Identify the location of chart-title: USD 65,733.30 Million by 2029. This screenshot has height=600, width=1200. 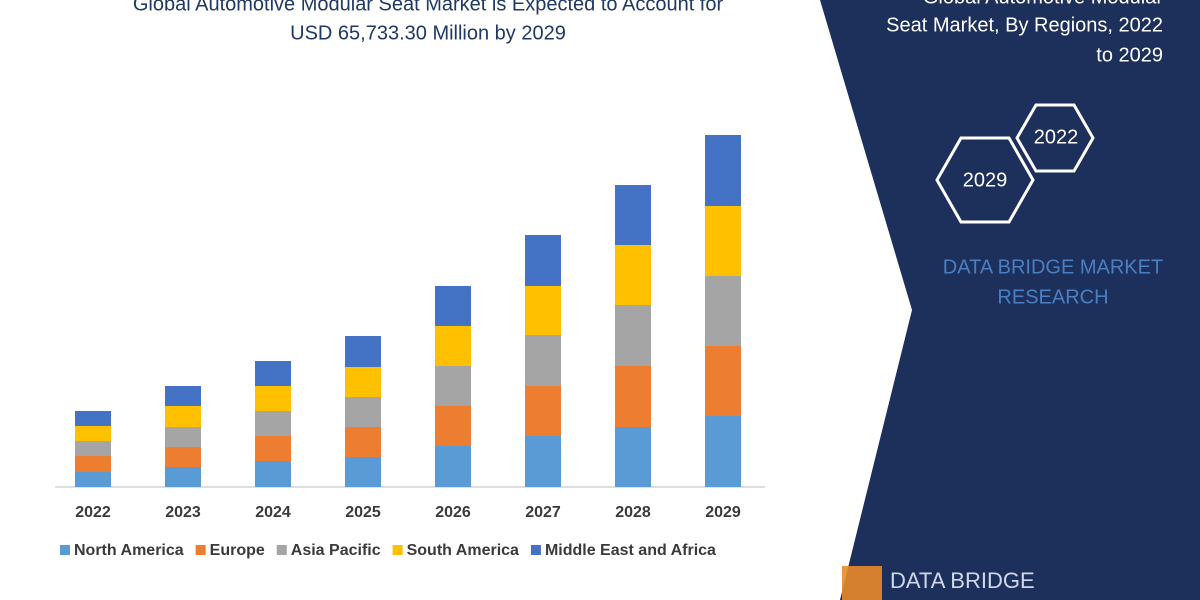
(428, 33).